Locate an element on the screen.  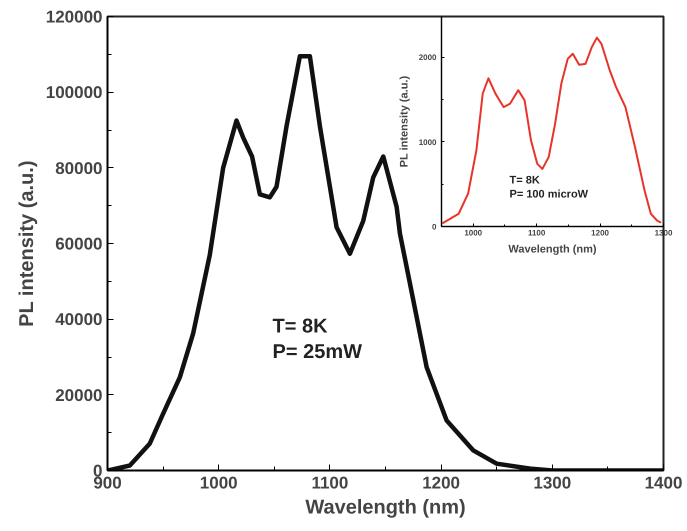
annotation: T= 8K P= 100 microW is located at coordinates (549, 187).